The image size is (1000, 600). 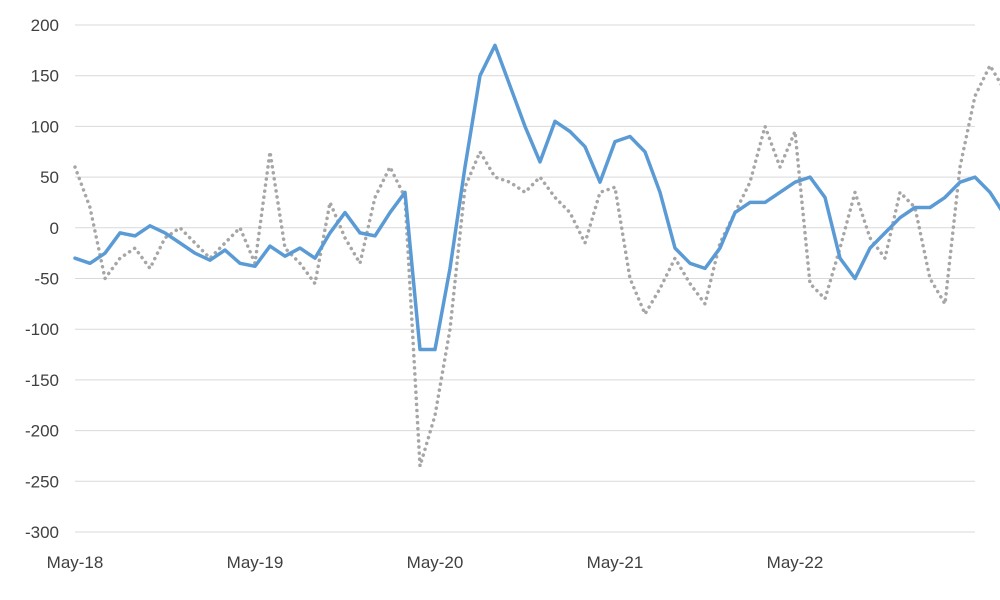 I want to click on x-tick-label: May-18, so click(x=75, y=562).